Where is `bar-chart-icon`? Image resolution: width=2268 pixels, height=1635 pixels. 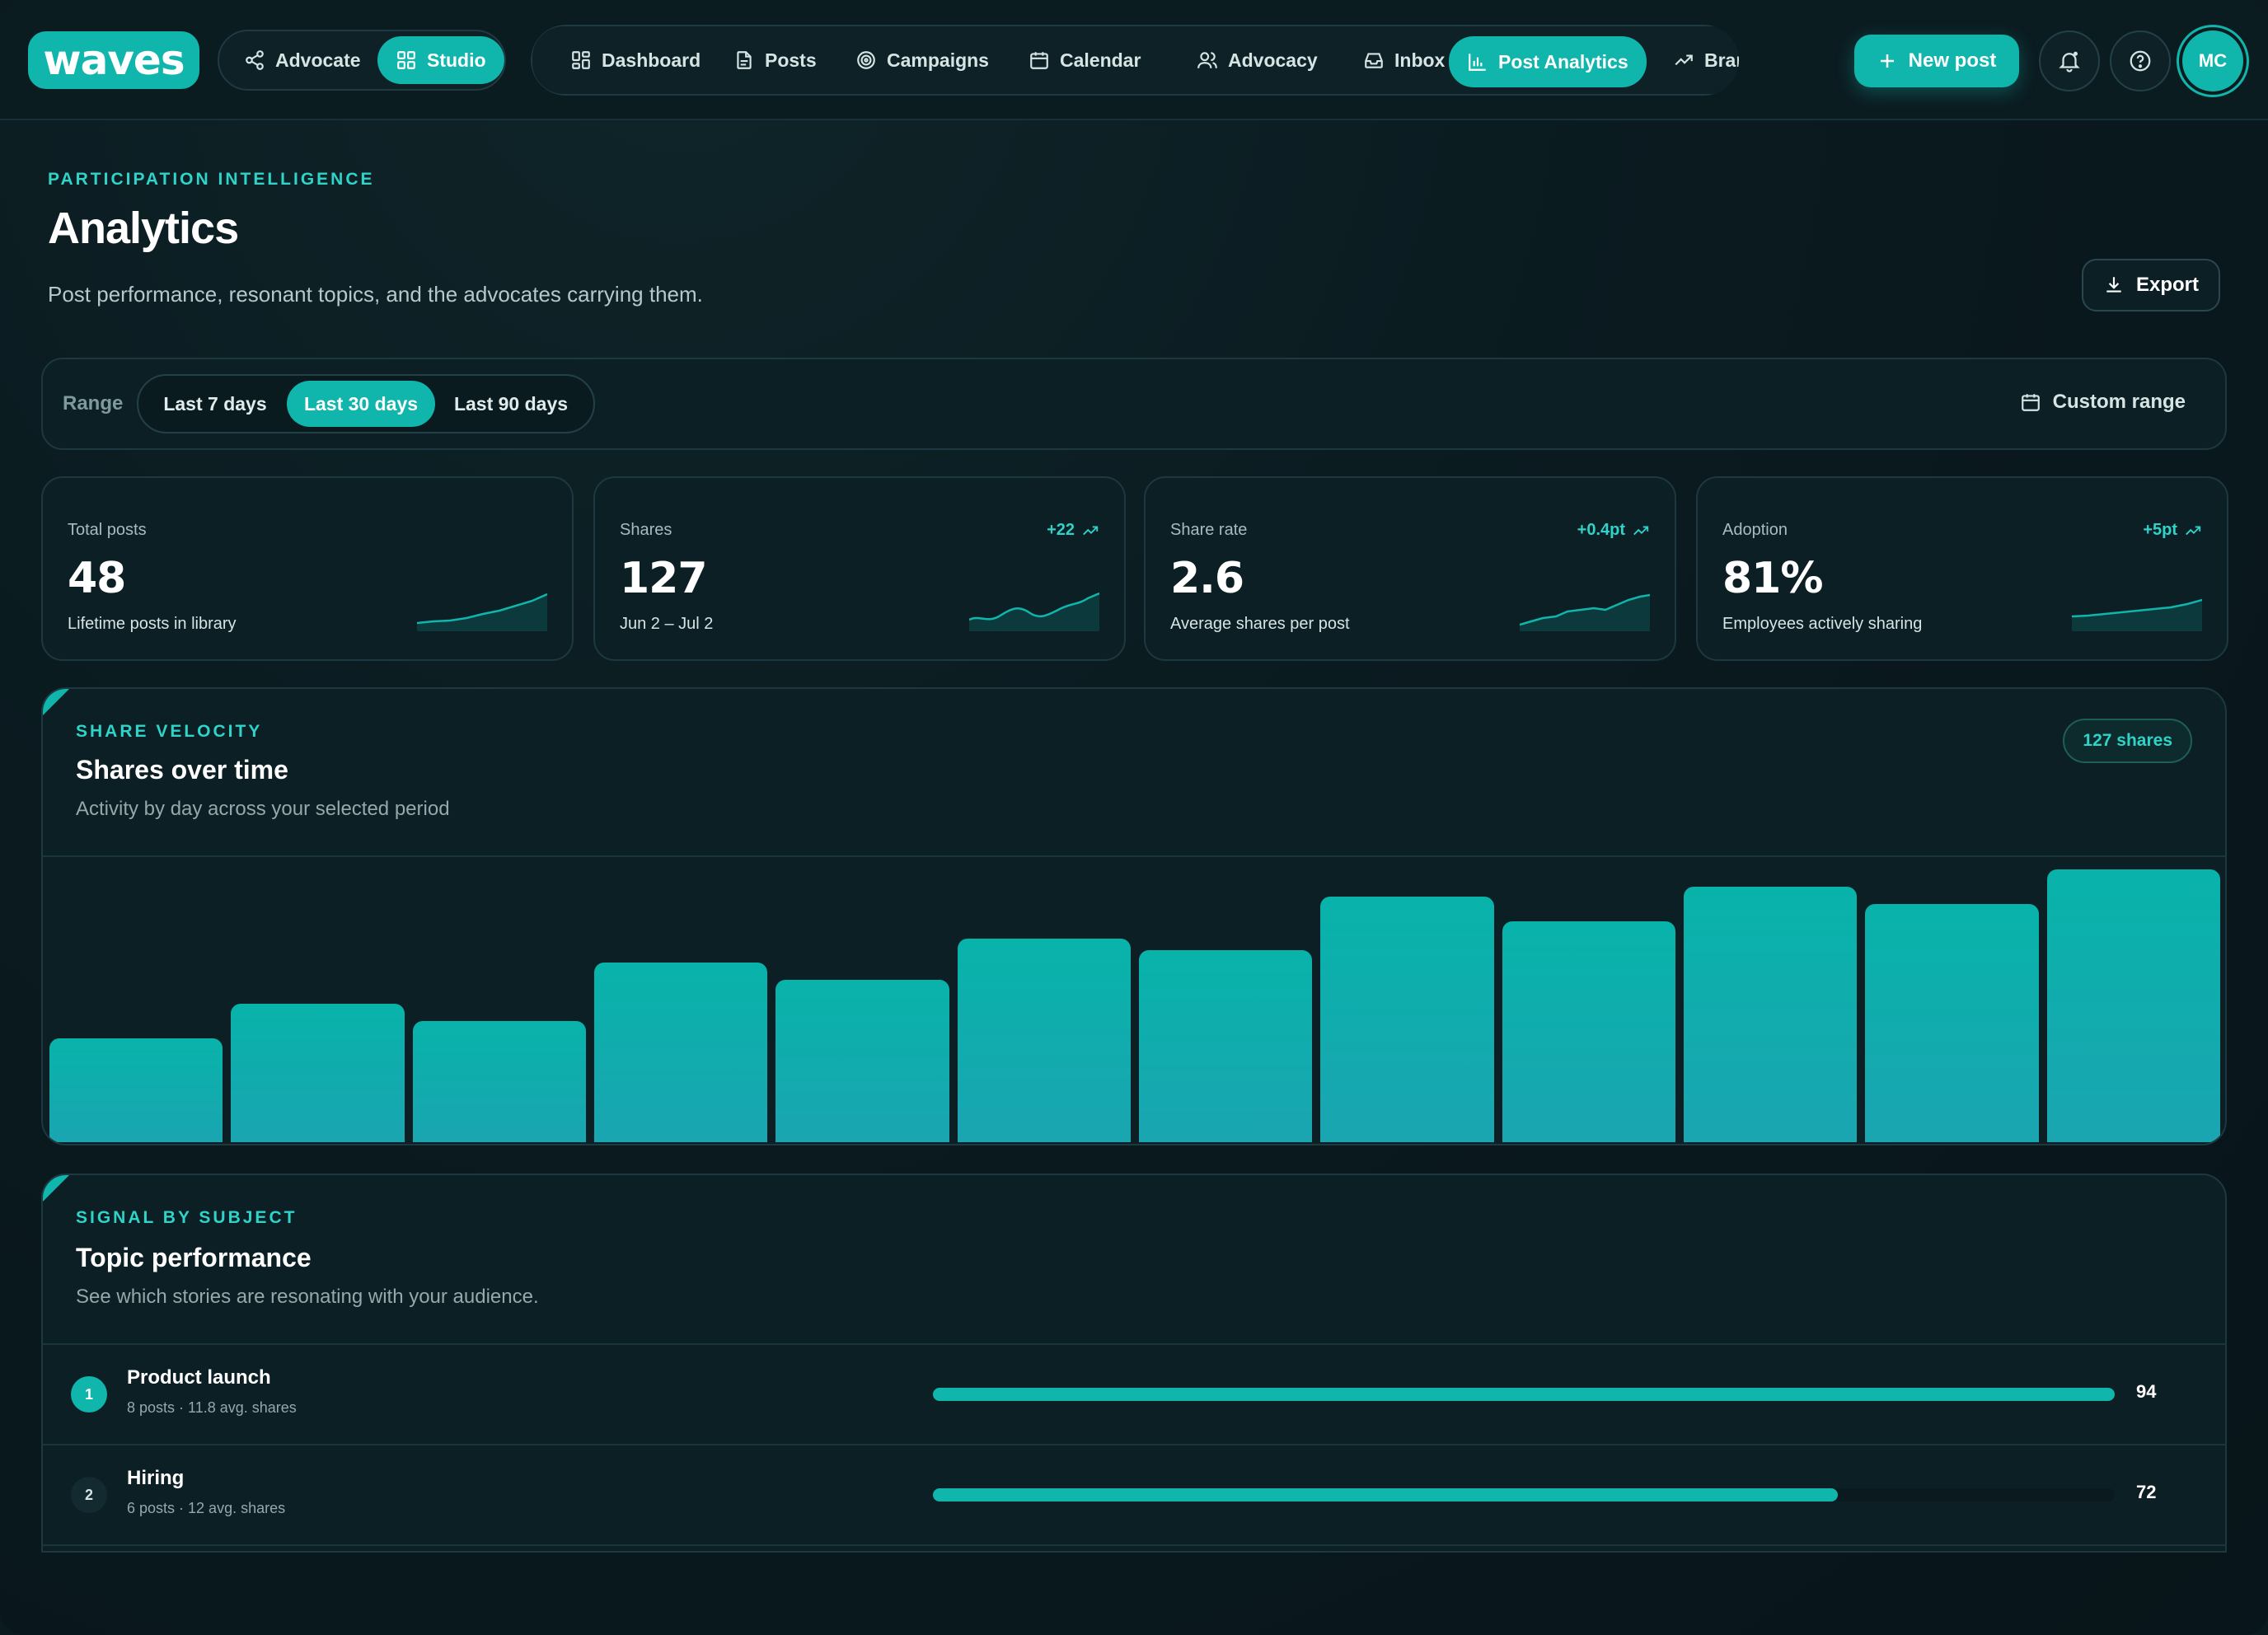 bar-chart-icon is located at coordinates (1477, 62).